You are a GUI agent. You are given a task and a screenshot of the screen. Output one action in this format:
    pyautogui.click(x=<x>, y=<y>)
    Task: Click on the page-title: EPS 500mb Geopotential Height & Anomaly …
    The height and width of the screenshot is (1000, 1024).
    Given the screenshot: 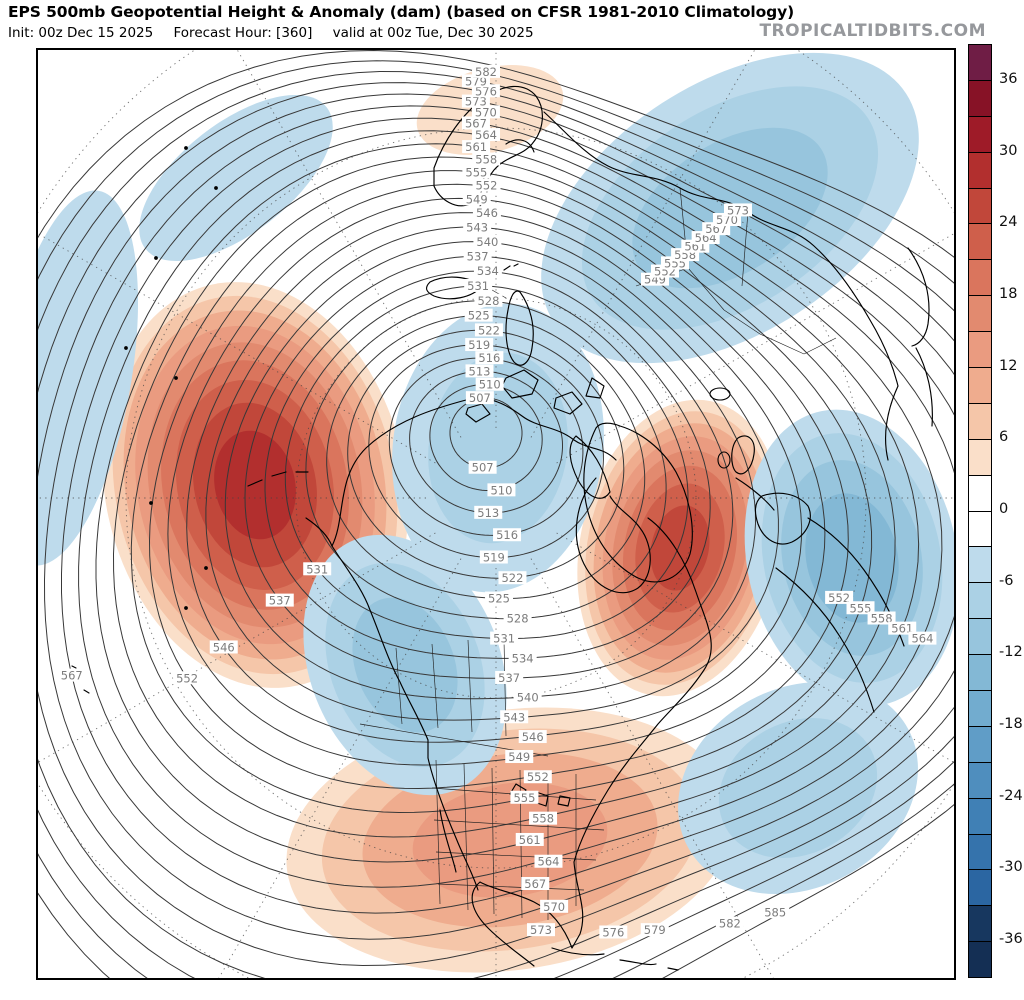 What is the action you would take?
    pyautogui.click(x=401, y=12)
    